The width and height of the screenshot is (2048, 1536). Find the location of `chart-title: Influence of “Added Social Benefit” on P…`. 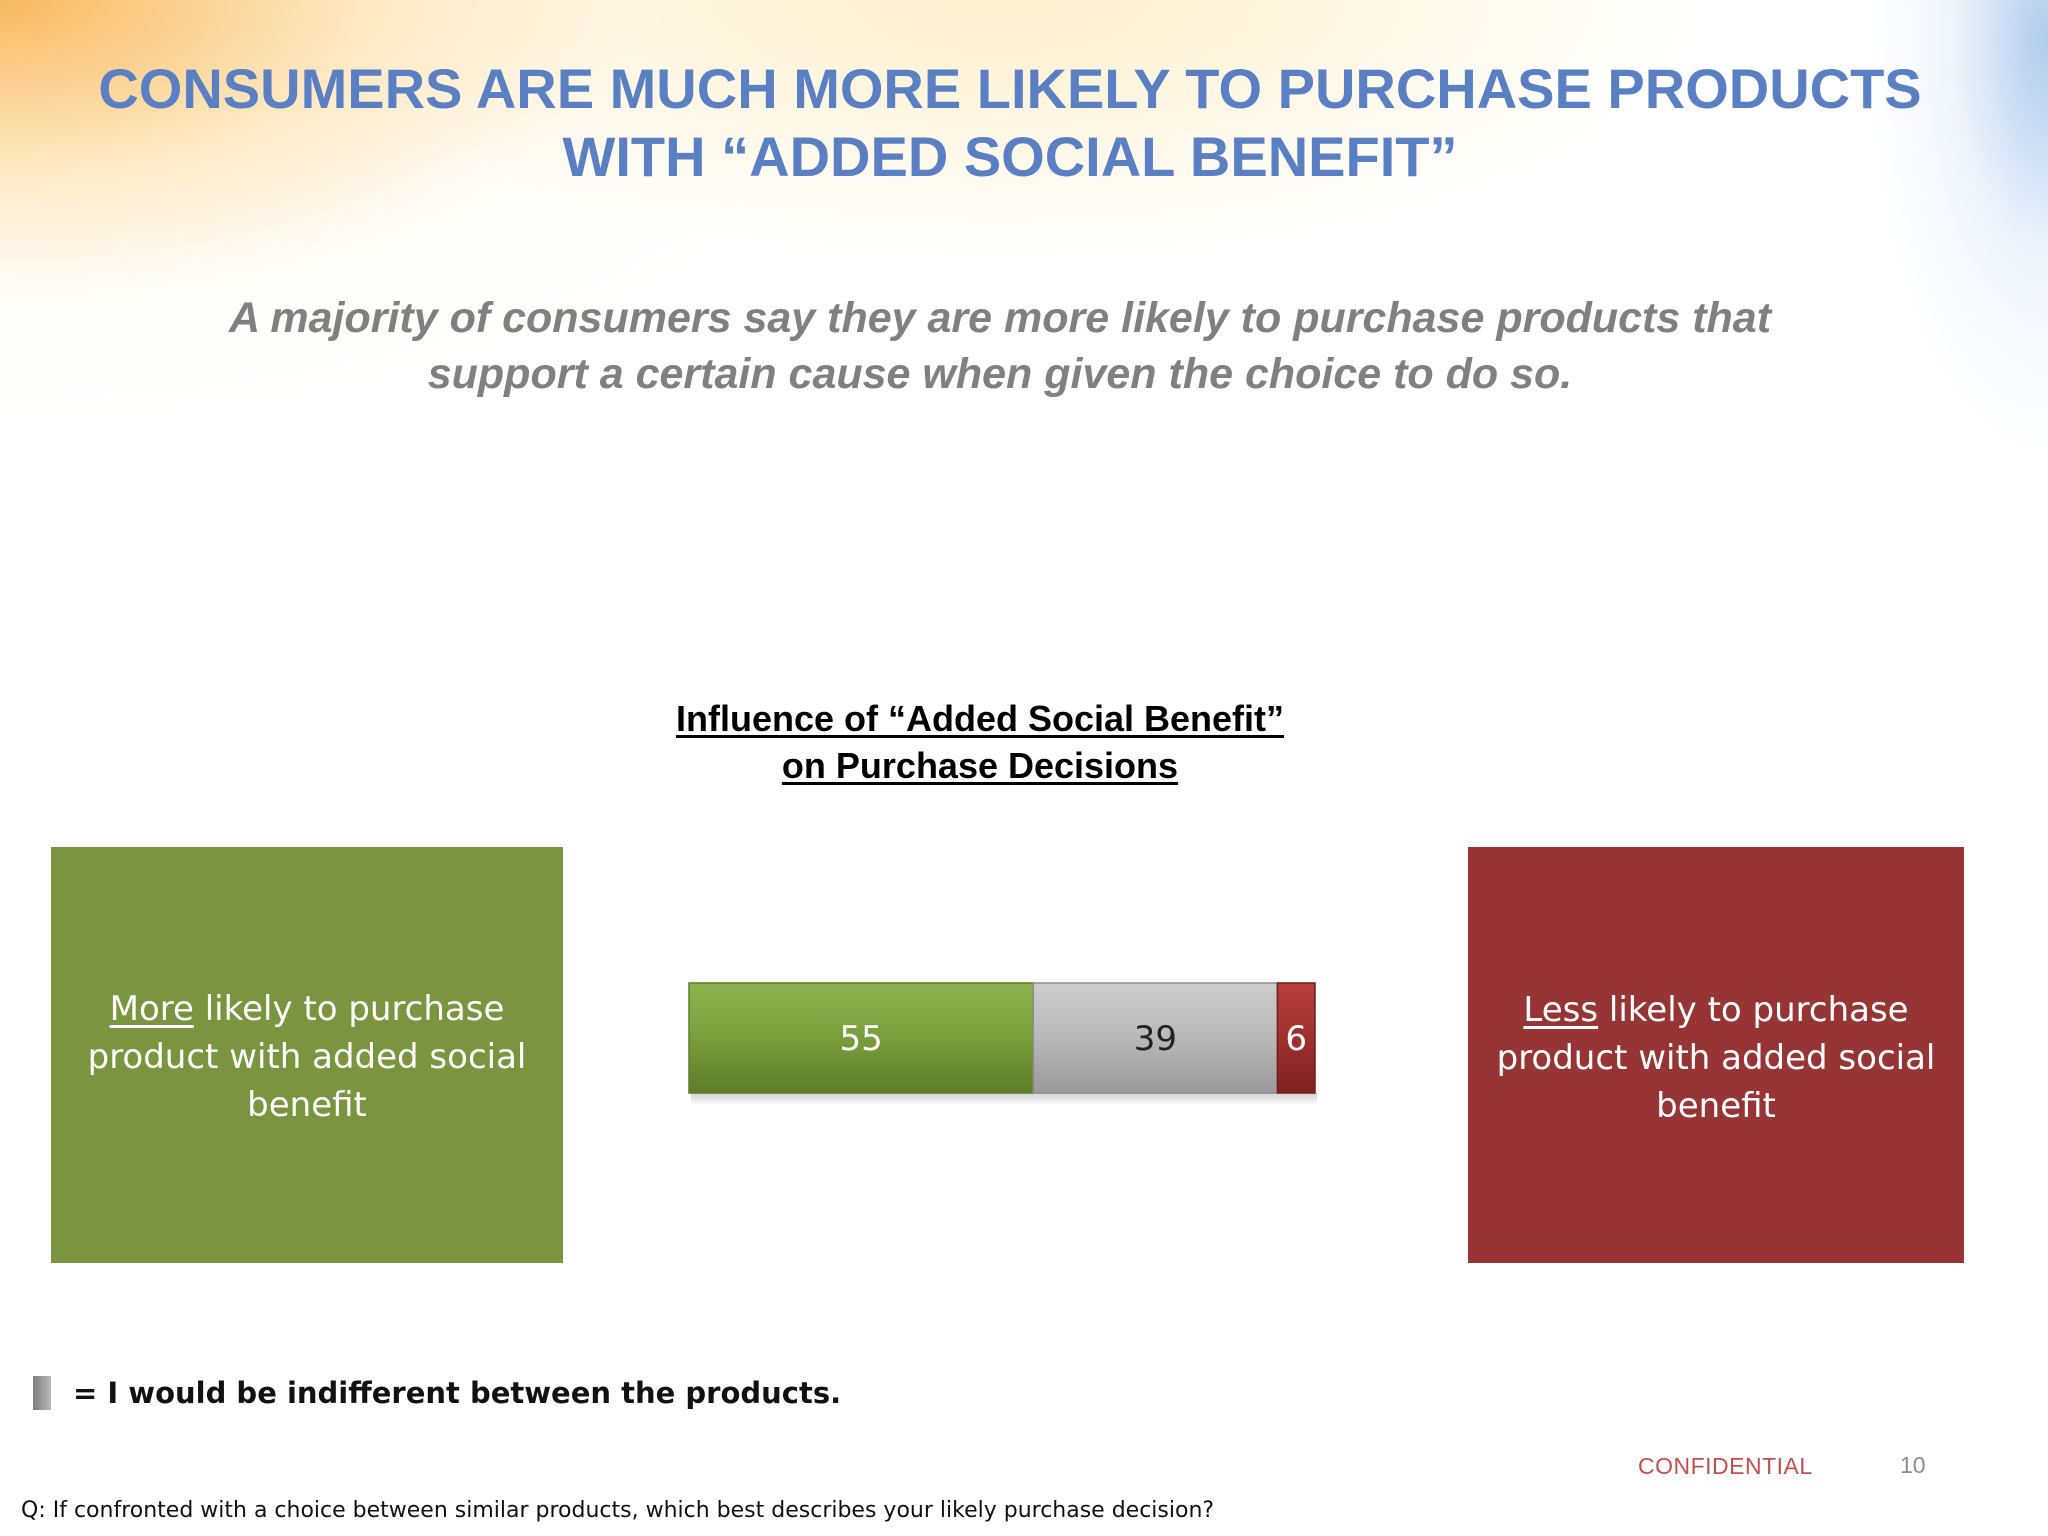

chart-title: Influence of “Added Social Benefit” on P… is located at coordinates (980, 742).